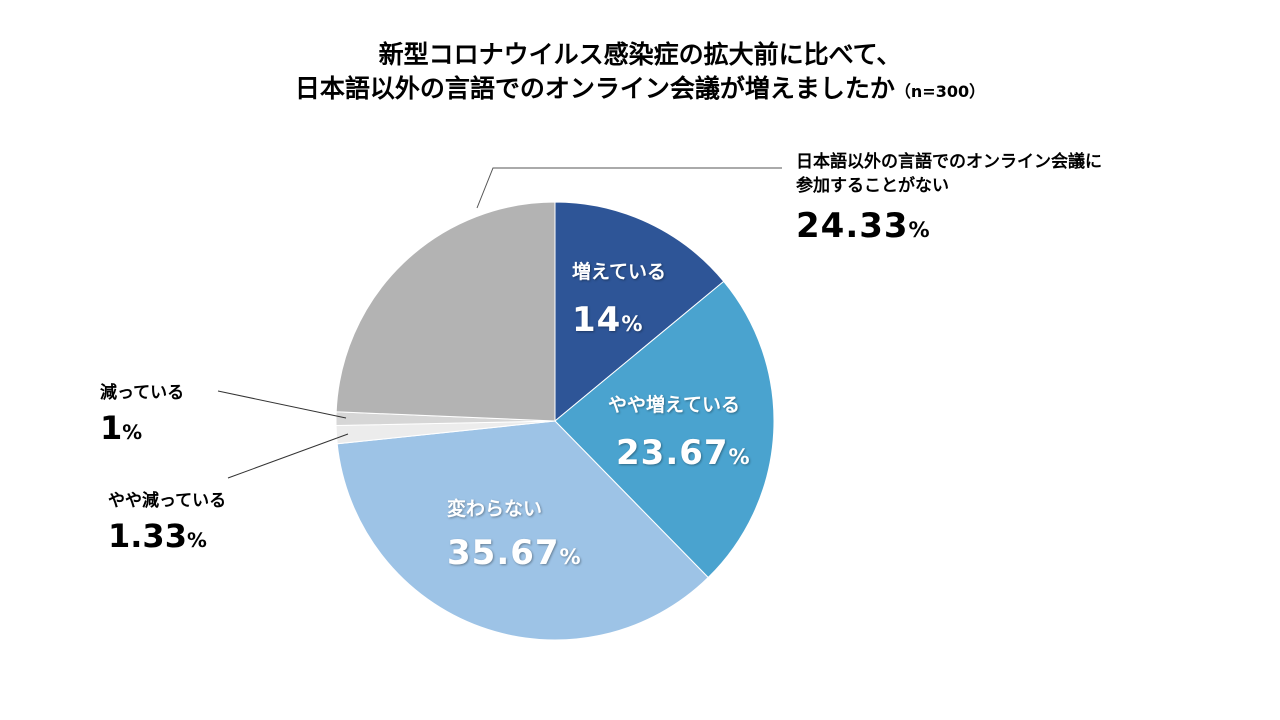  What do you see at coordinates (629, 188) in the screenshot?
I see `leader-line-no-participation` at bounding box center [629, 188].